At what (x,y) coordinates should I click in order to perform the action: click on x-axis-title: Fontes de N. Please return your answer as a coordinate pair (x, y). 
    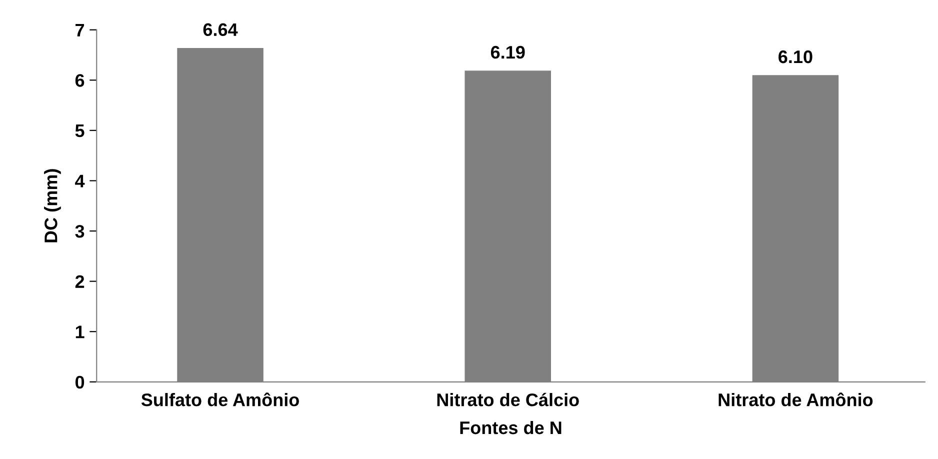
    Looking at the image, I should click on (511, 427).